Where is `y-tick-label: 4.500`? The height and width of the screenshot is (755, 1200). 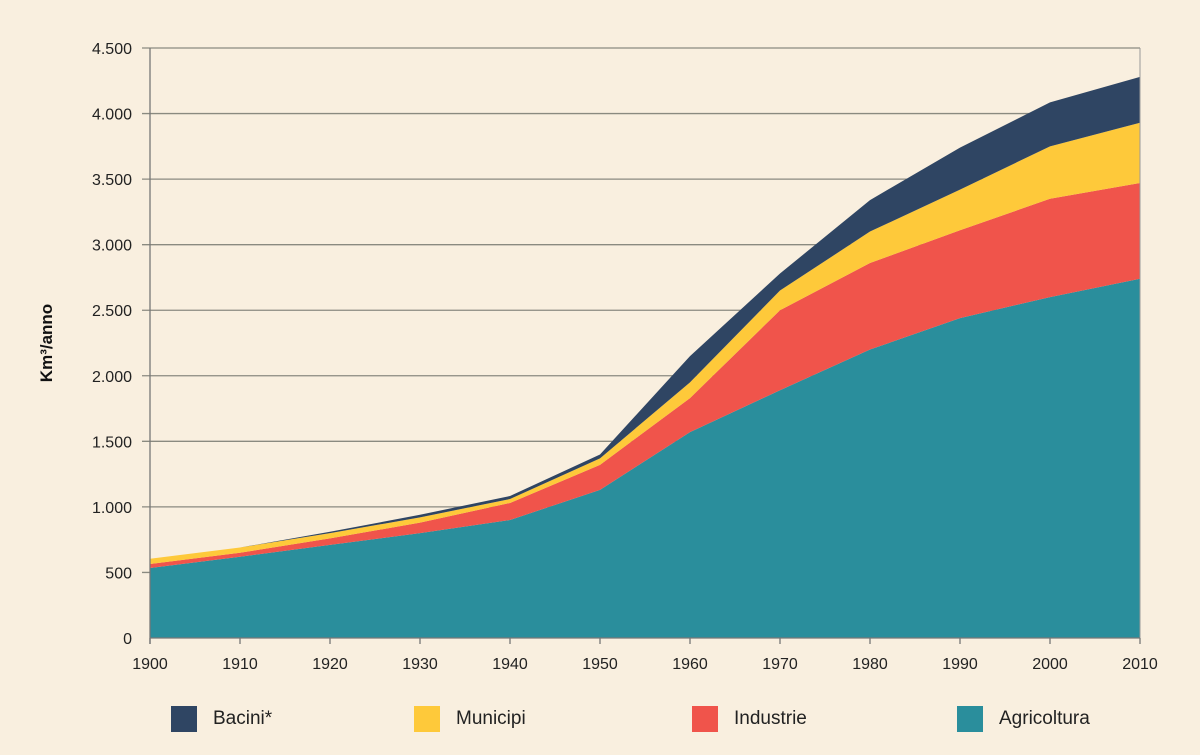 y-tick-label: 4.500 is located at coordinates (112, 49).